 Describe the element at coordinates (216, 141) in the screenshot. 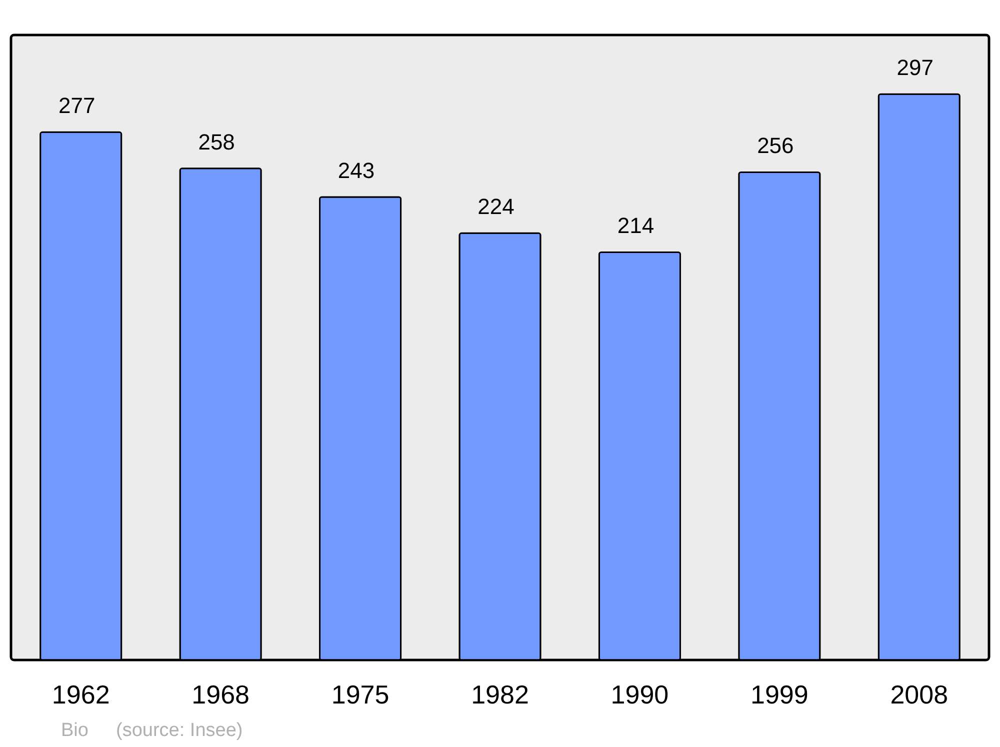

I see `data-label: 258` at that location.